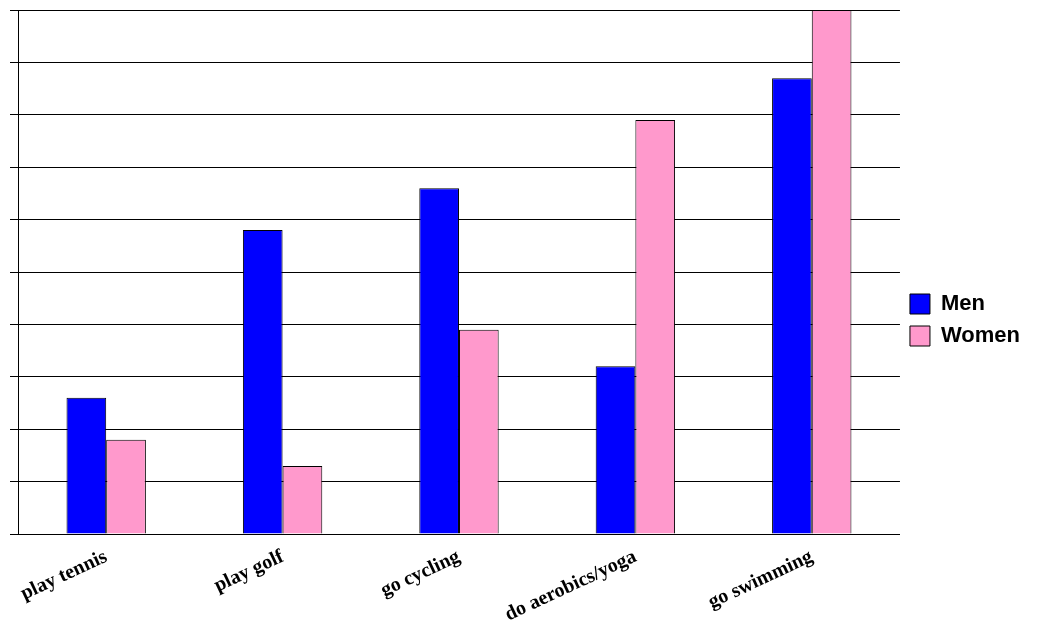 This screenshot has height=640, width=1040. Describe the element at coordinates (63, 574) in the screenshot. I see `x-tick-label: play tennis` at that location.